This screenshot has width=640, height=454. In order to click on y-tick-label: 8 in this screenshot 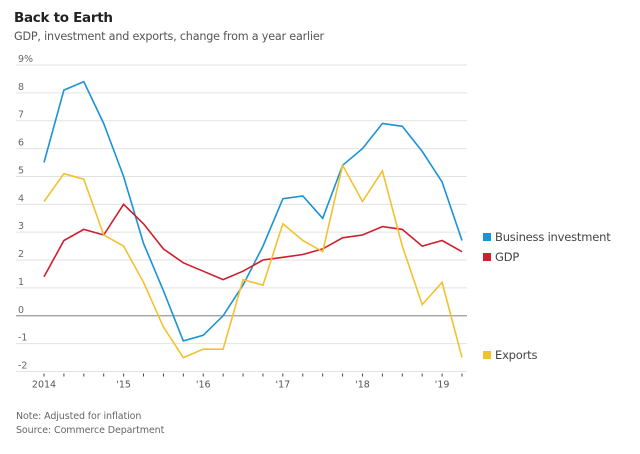, I will do `click(21, 87)`.